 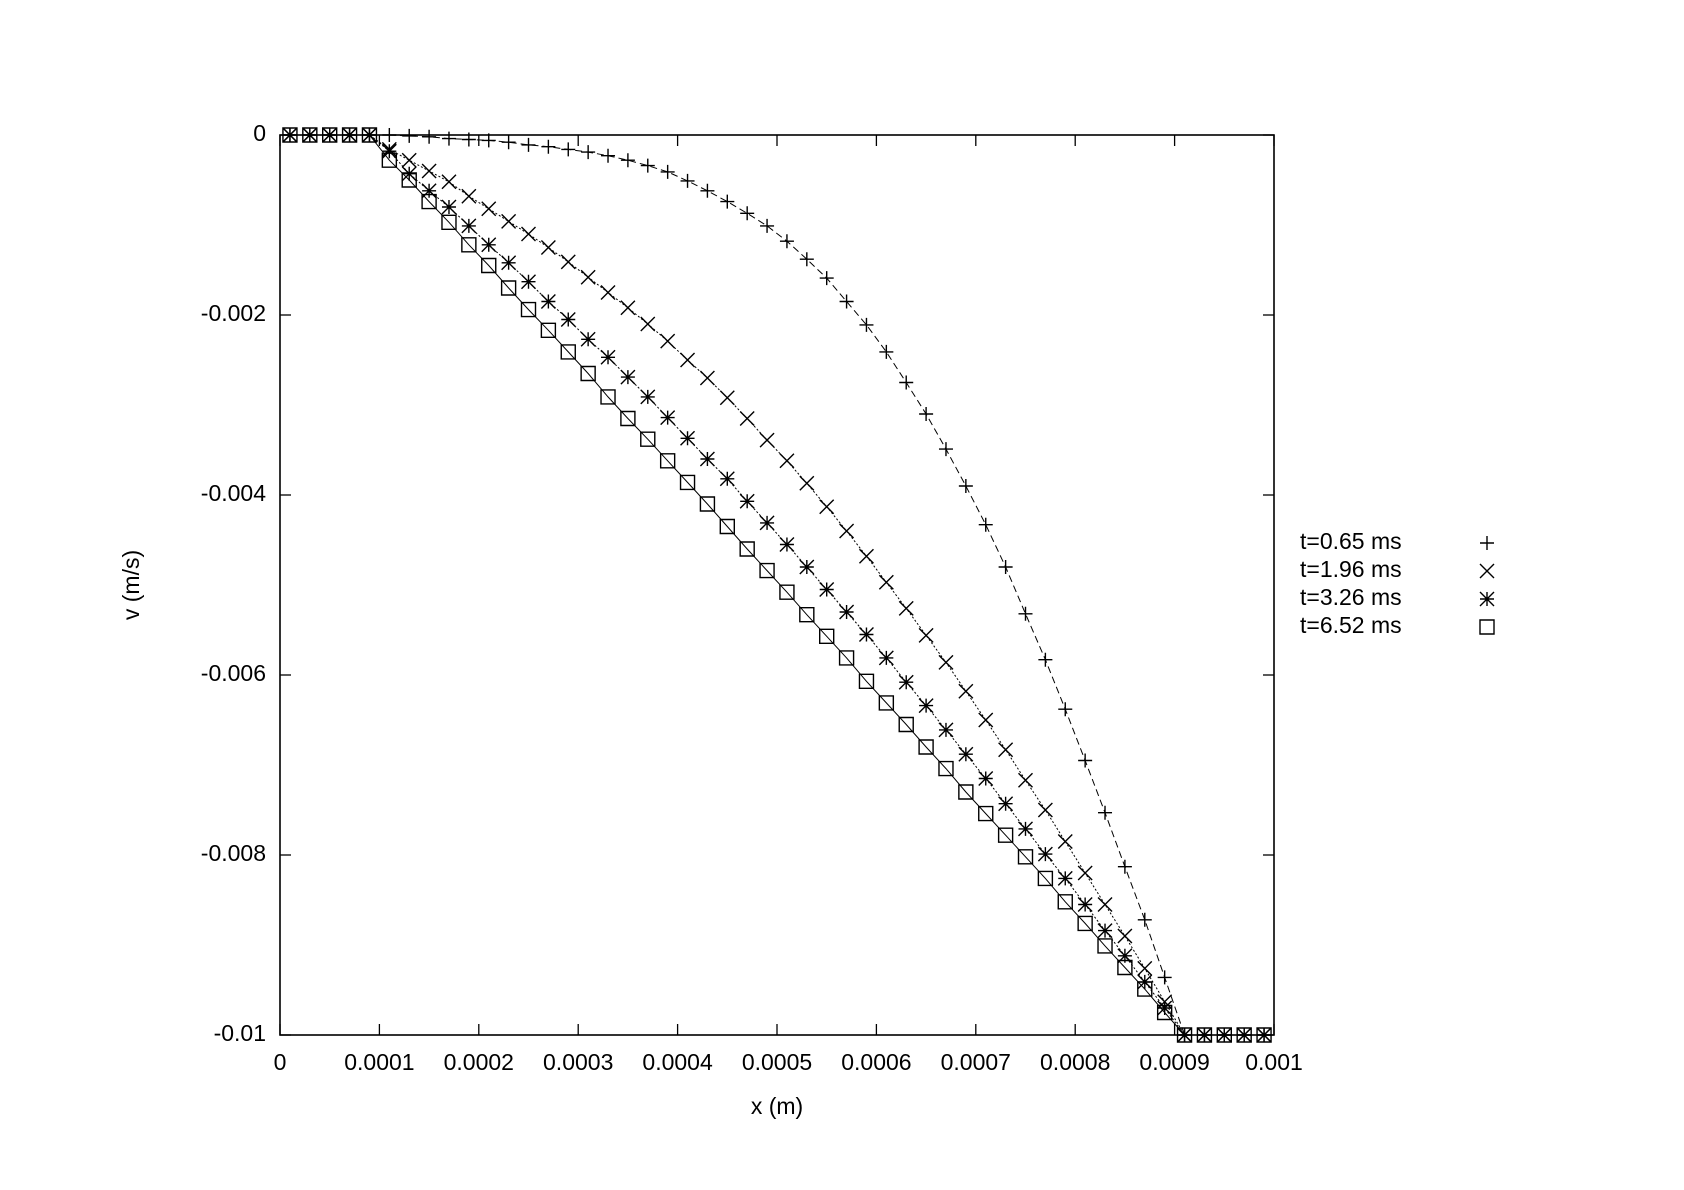 What do you see at coordinates (677, 1062) in the screenshot?
I see `x-tick-label: 0.0004` at bounding box center [677, 1062].